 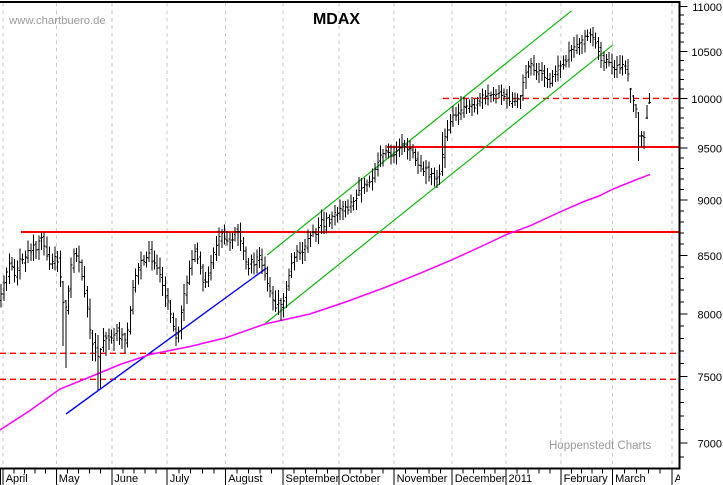 I want to click on svg-text: 9500, so click(x=710, y=150).